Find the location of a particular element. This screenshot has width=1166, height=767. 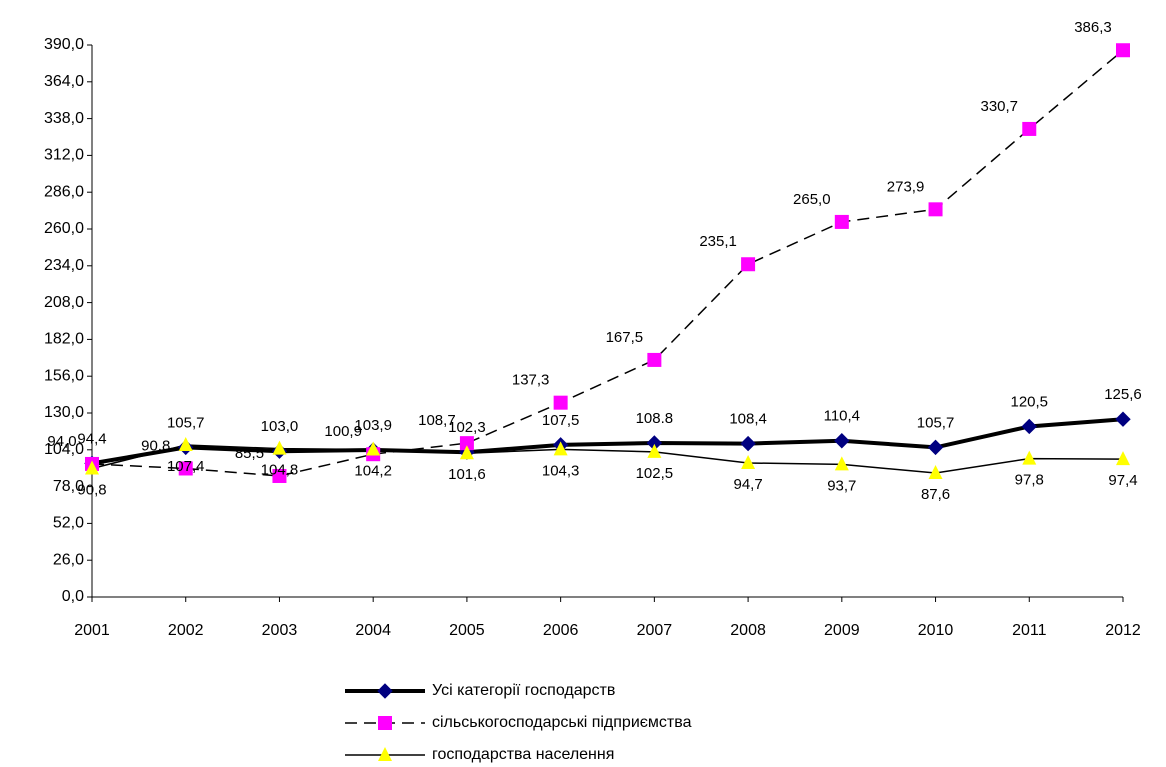

y-tick-label: 26,0 is located at coordinates (68, 559).